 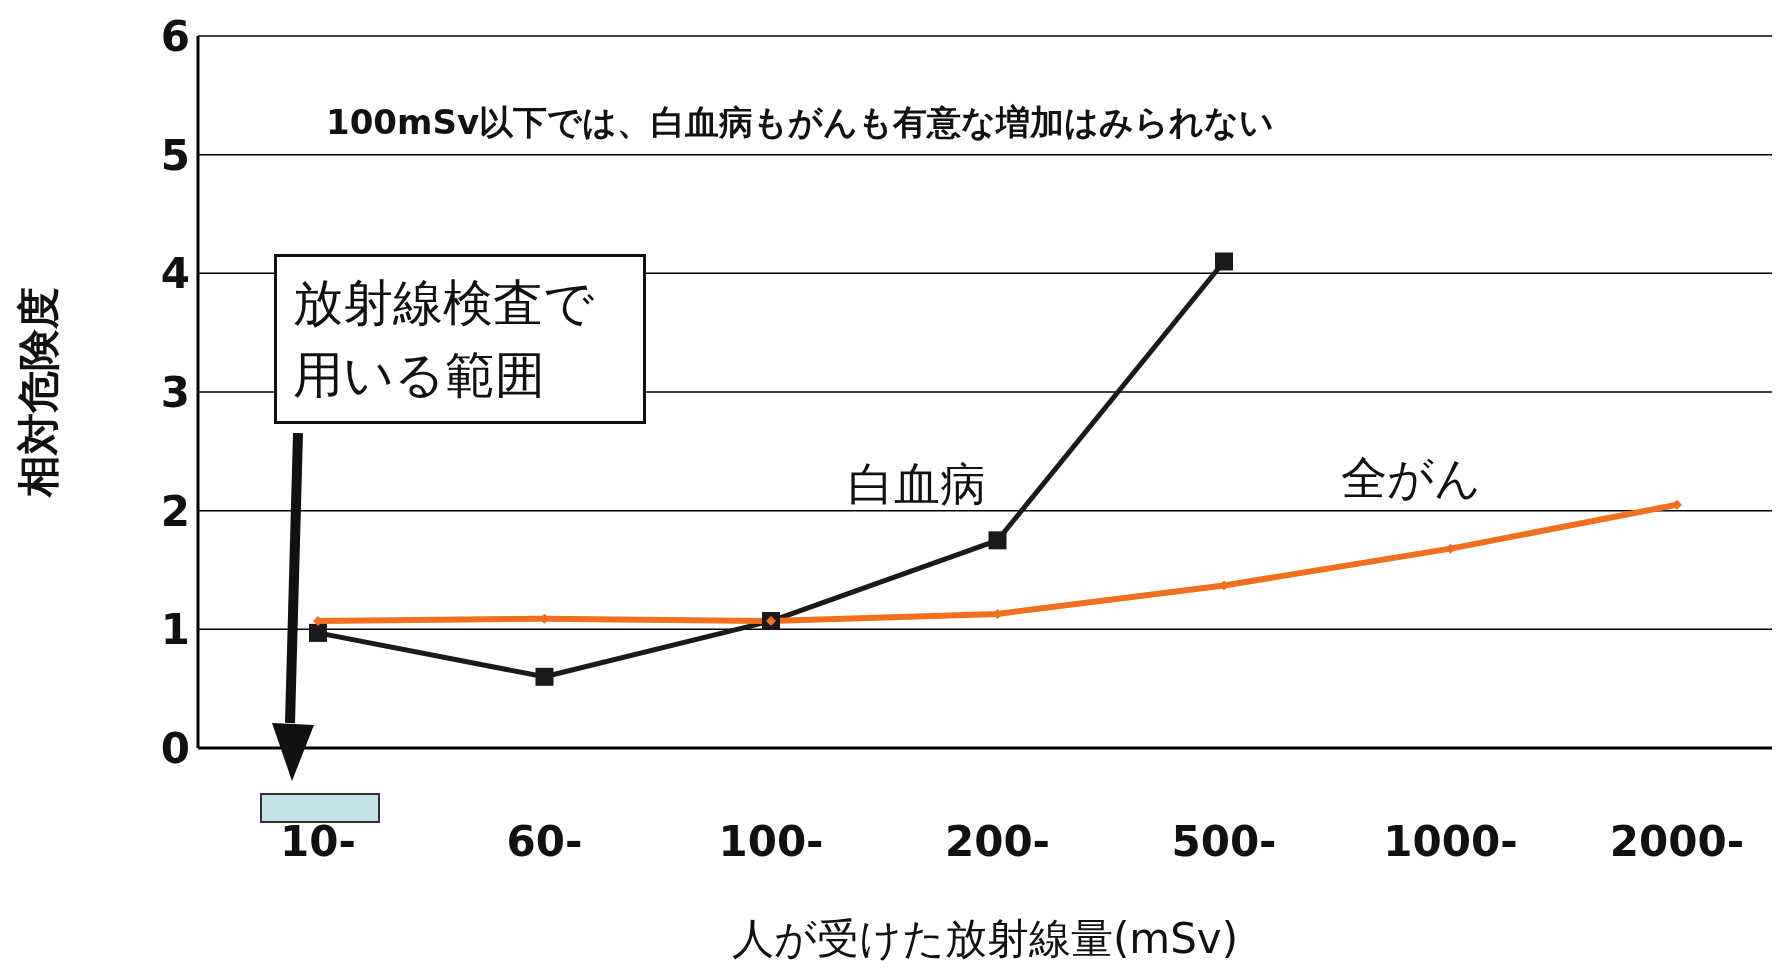 I want to click on series-label: 白血病, so click(x=916, y=484).